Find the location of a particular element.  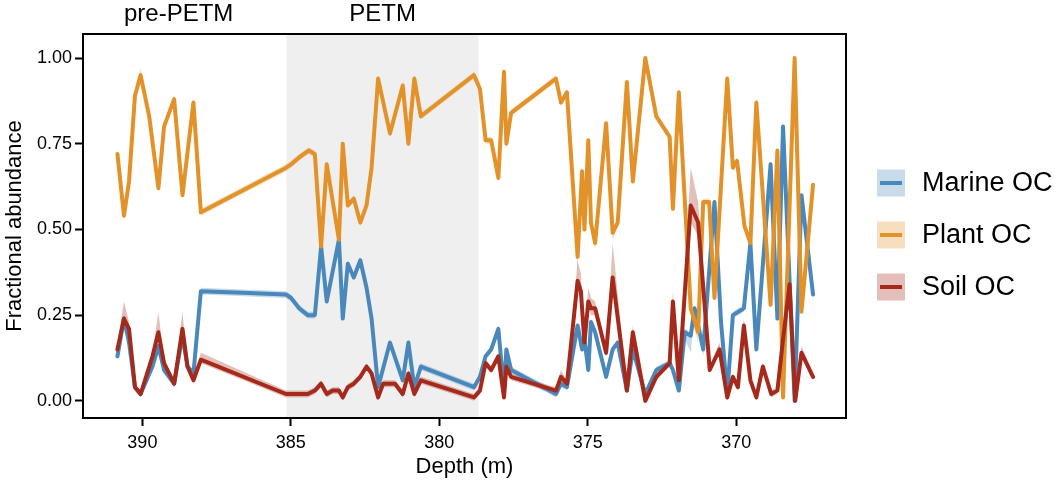

y-tick-label: 0.75 is located at coordinates (54, 142).